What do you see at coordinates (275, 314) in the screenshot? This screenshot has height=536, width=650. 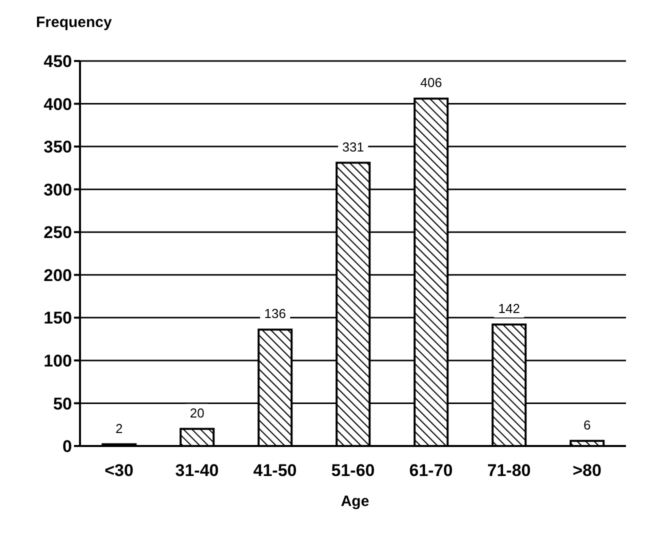 I see `data-label: 136` at bounding box center [275, 314].